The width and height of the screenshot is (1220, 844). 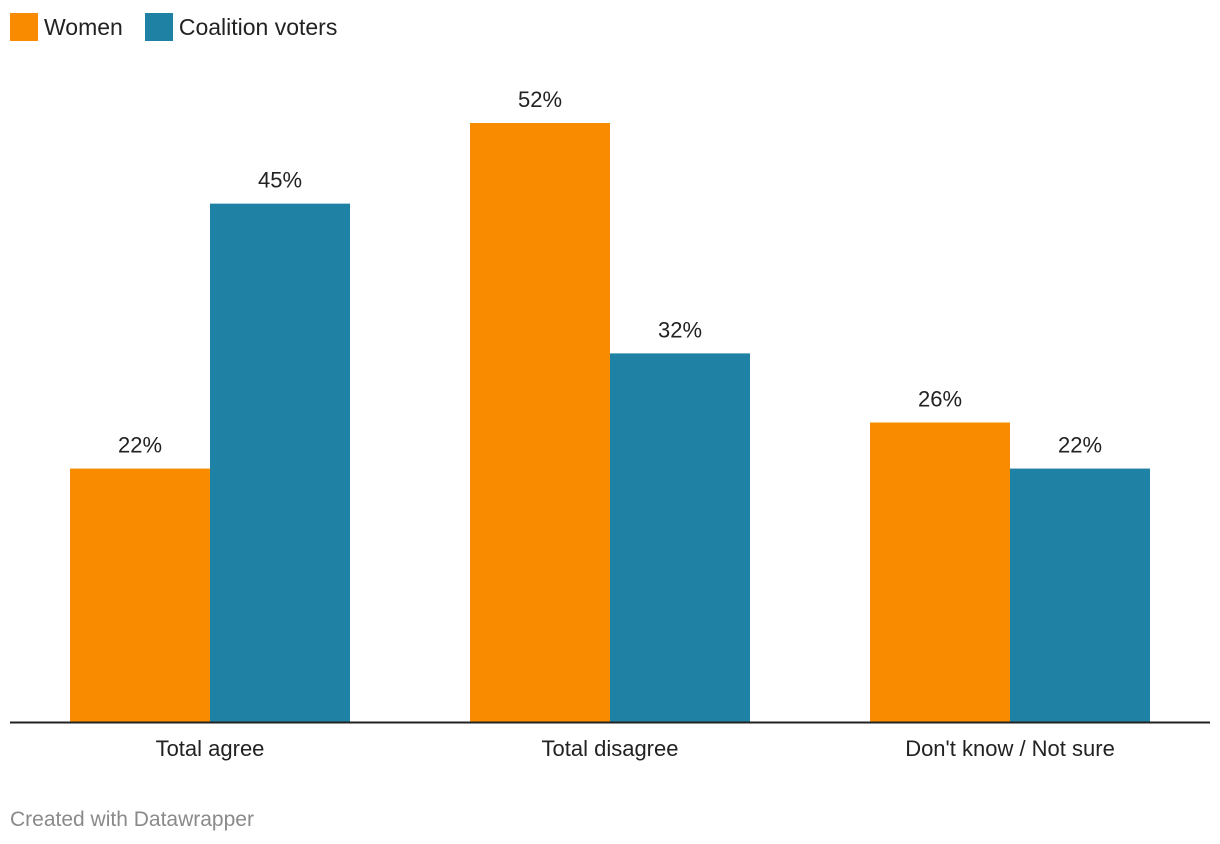 What do you see at coordinates (1080, 595) in the screenshot?
I see `bar-coalition-voters-don-t-know-not-sure` at bounding box center [1080, 595].